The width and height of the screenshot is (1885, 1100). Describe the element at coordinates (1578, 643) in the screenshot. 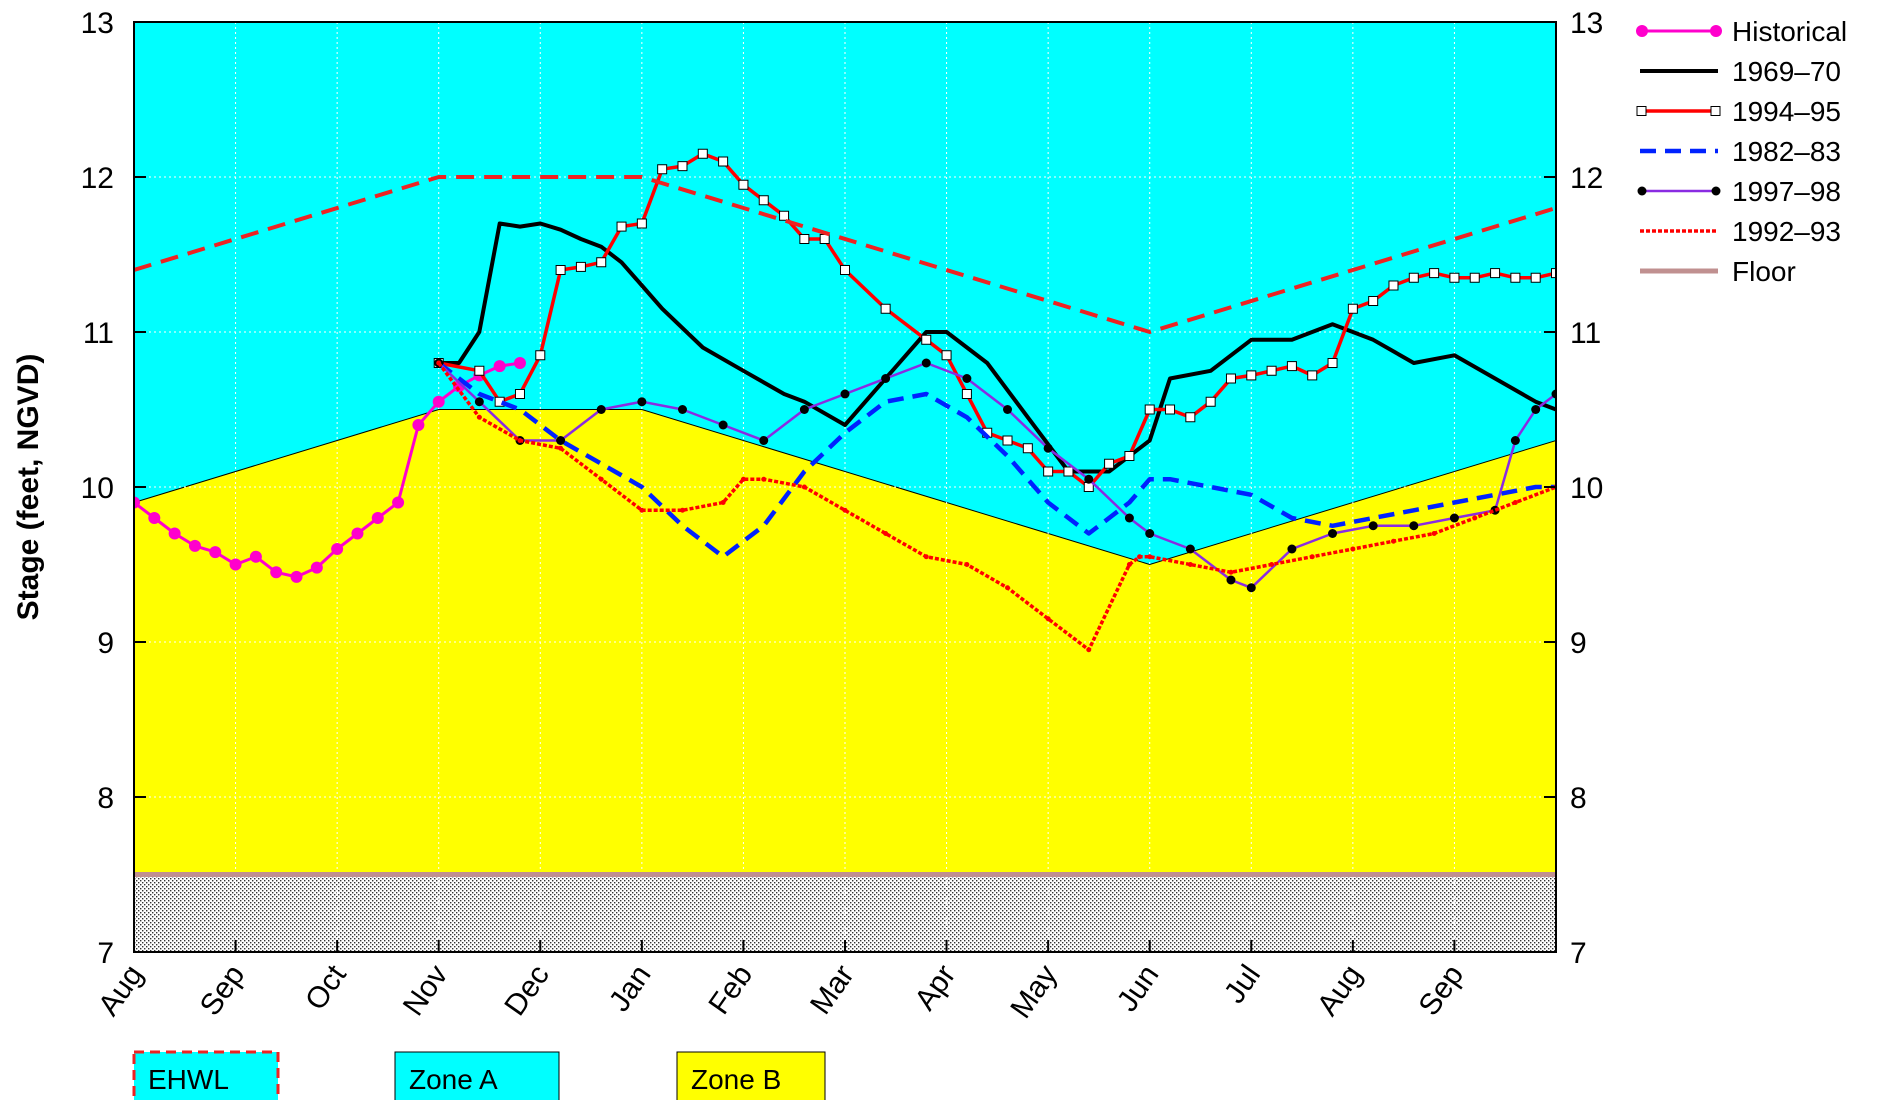

I see `y-tick-label-right: 9` at that location.